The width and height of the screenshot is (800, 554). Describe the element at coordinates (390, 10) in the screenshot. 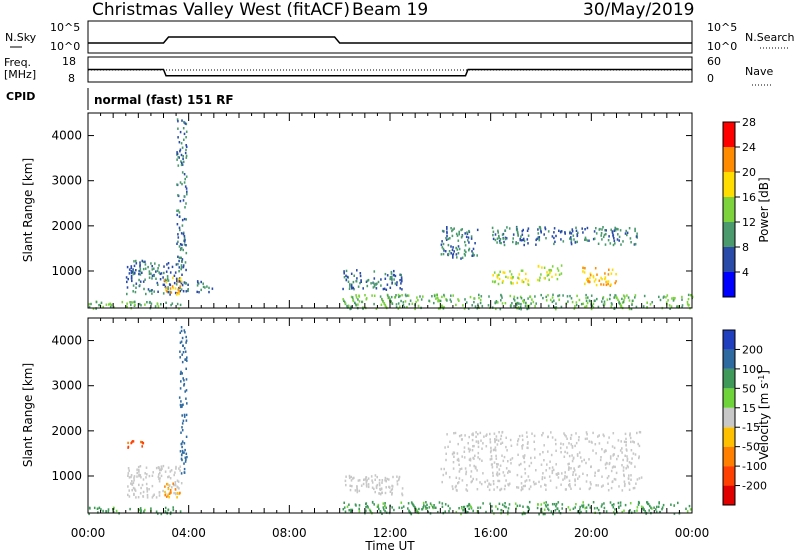

I see `beam-title: Beam 19` at that location.